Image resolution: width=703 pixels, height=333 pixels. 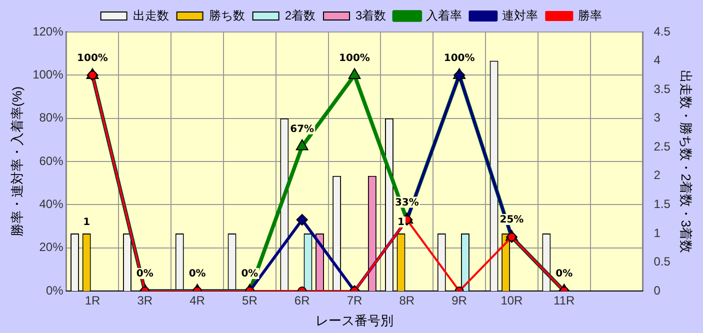 I want to click on data-label: 33%, so click(x=406, y=202).